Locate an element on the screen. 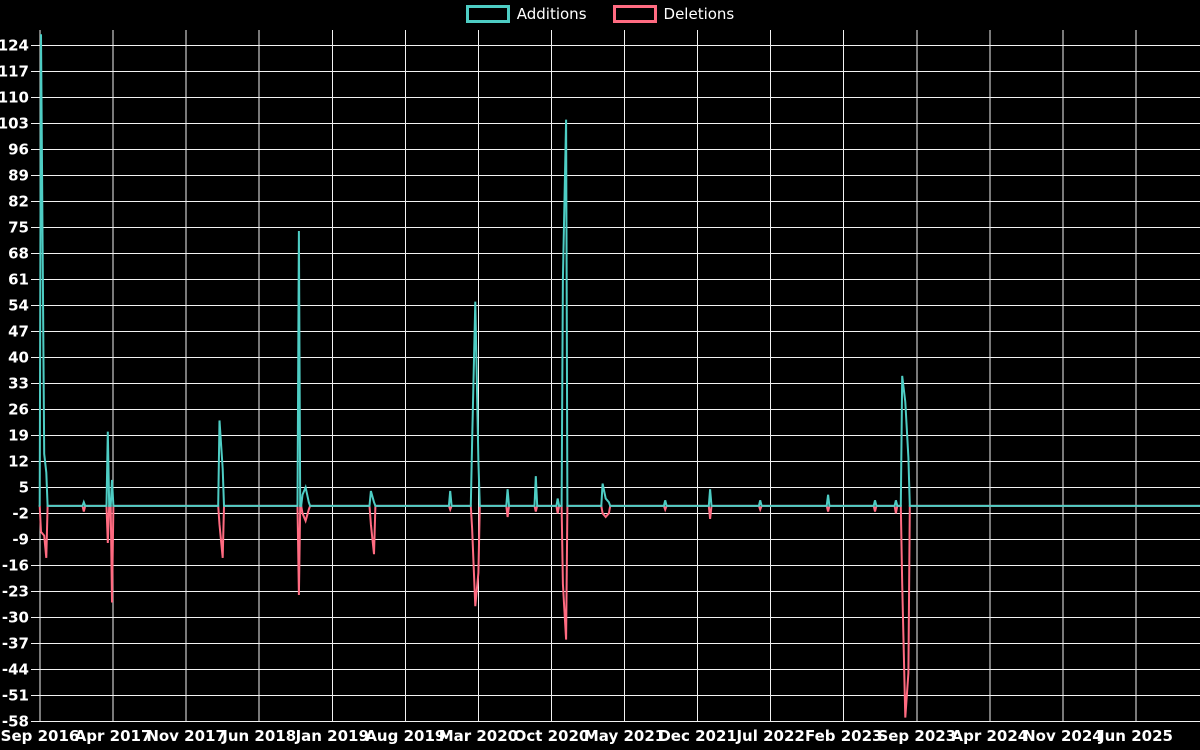 Image resolution: width=1200 pixels, height=750 pixels. legend-item-additions: Additions is located at coordinates (526, 14).